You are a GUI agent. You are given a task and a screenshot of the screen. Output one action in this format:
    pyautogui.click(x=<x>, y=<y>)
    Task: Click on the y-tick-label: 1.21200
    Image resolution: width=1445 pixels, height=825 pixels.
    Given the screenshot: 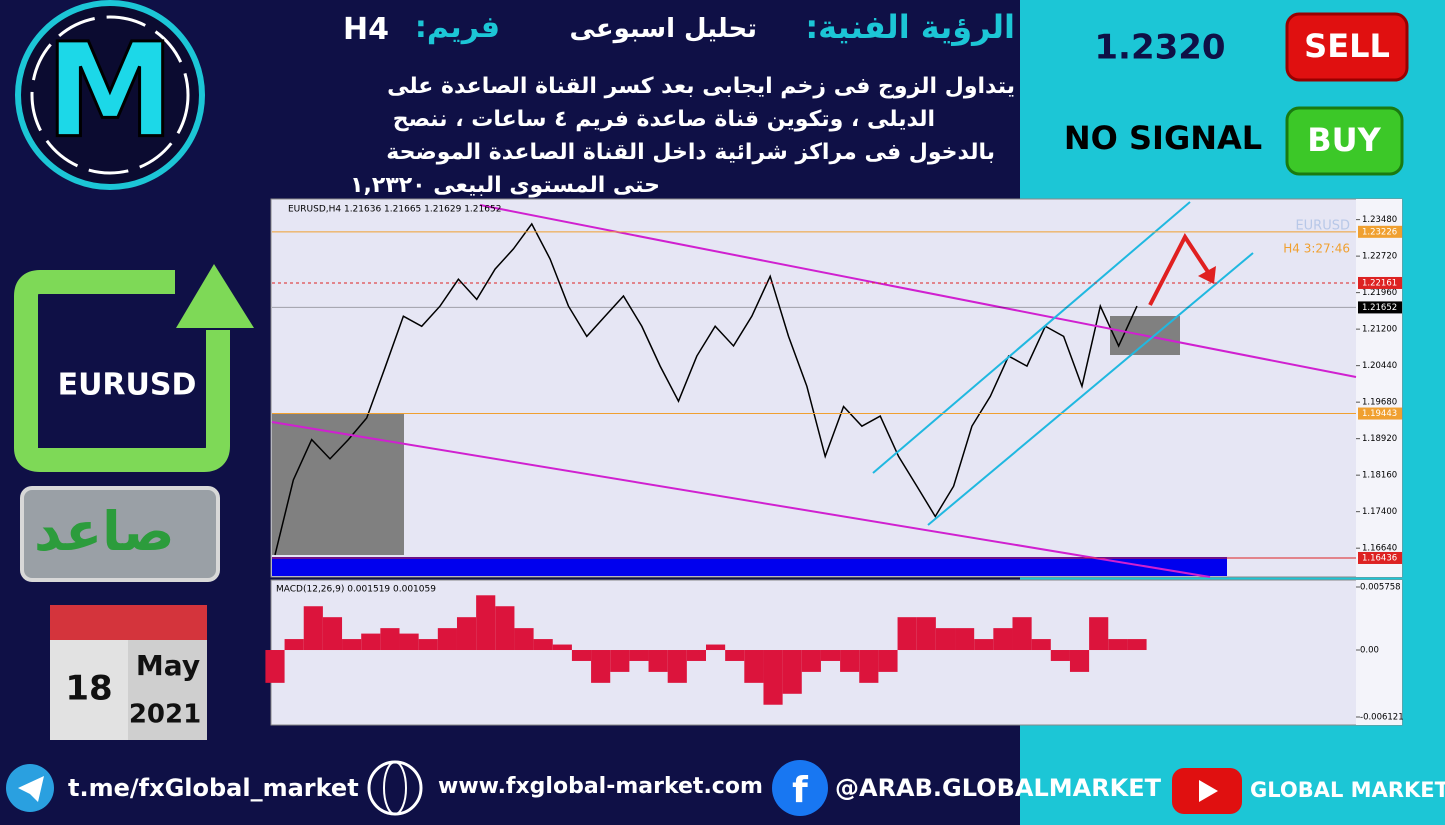 What is the action you would take?
    pyautogui.click(x=1379, y=330)
    